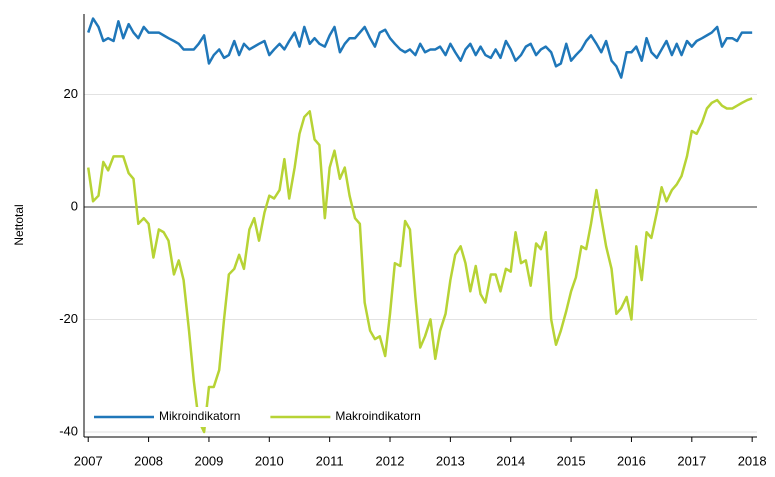 The width and height of the screenshot is (775, 477). I want to click on x-tick-label: 2015, so click(571, 460).